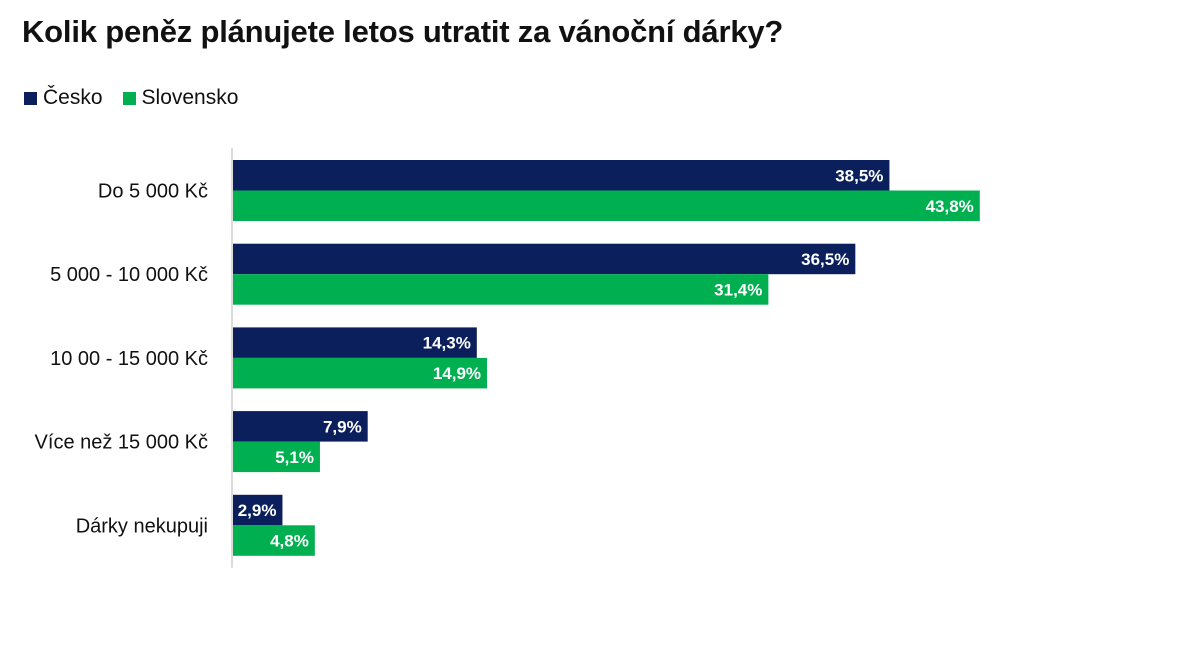 The image size is (1200, 653). I want to click on bar-slovensko-5-000-10-000-kc, so click(501, 289).